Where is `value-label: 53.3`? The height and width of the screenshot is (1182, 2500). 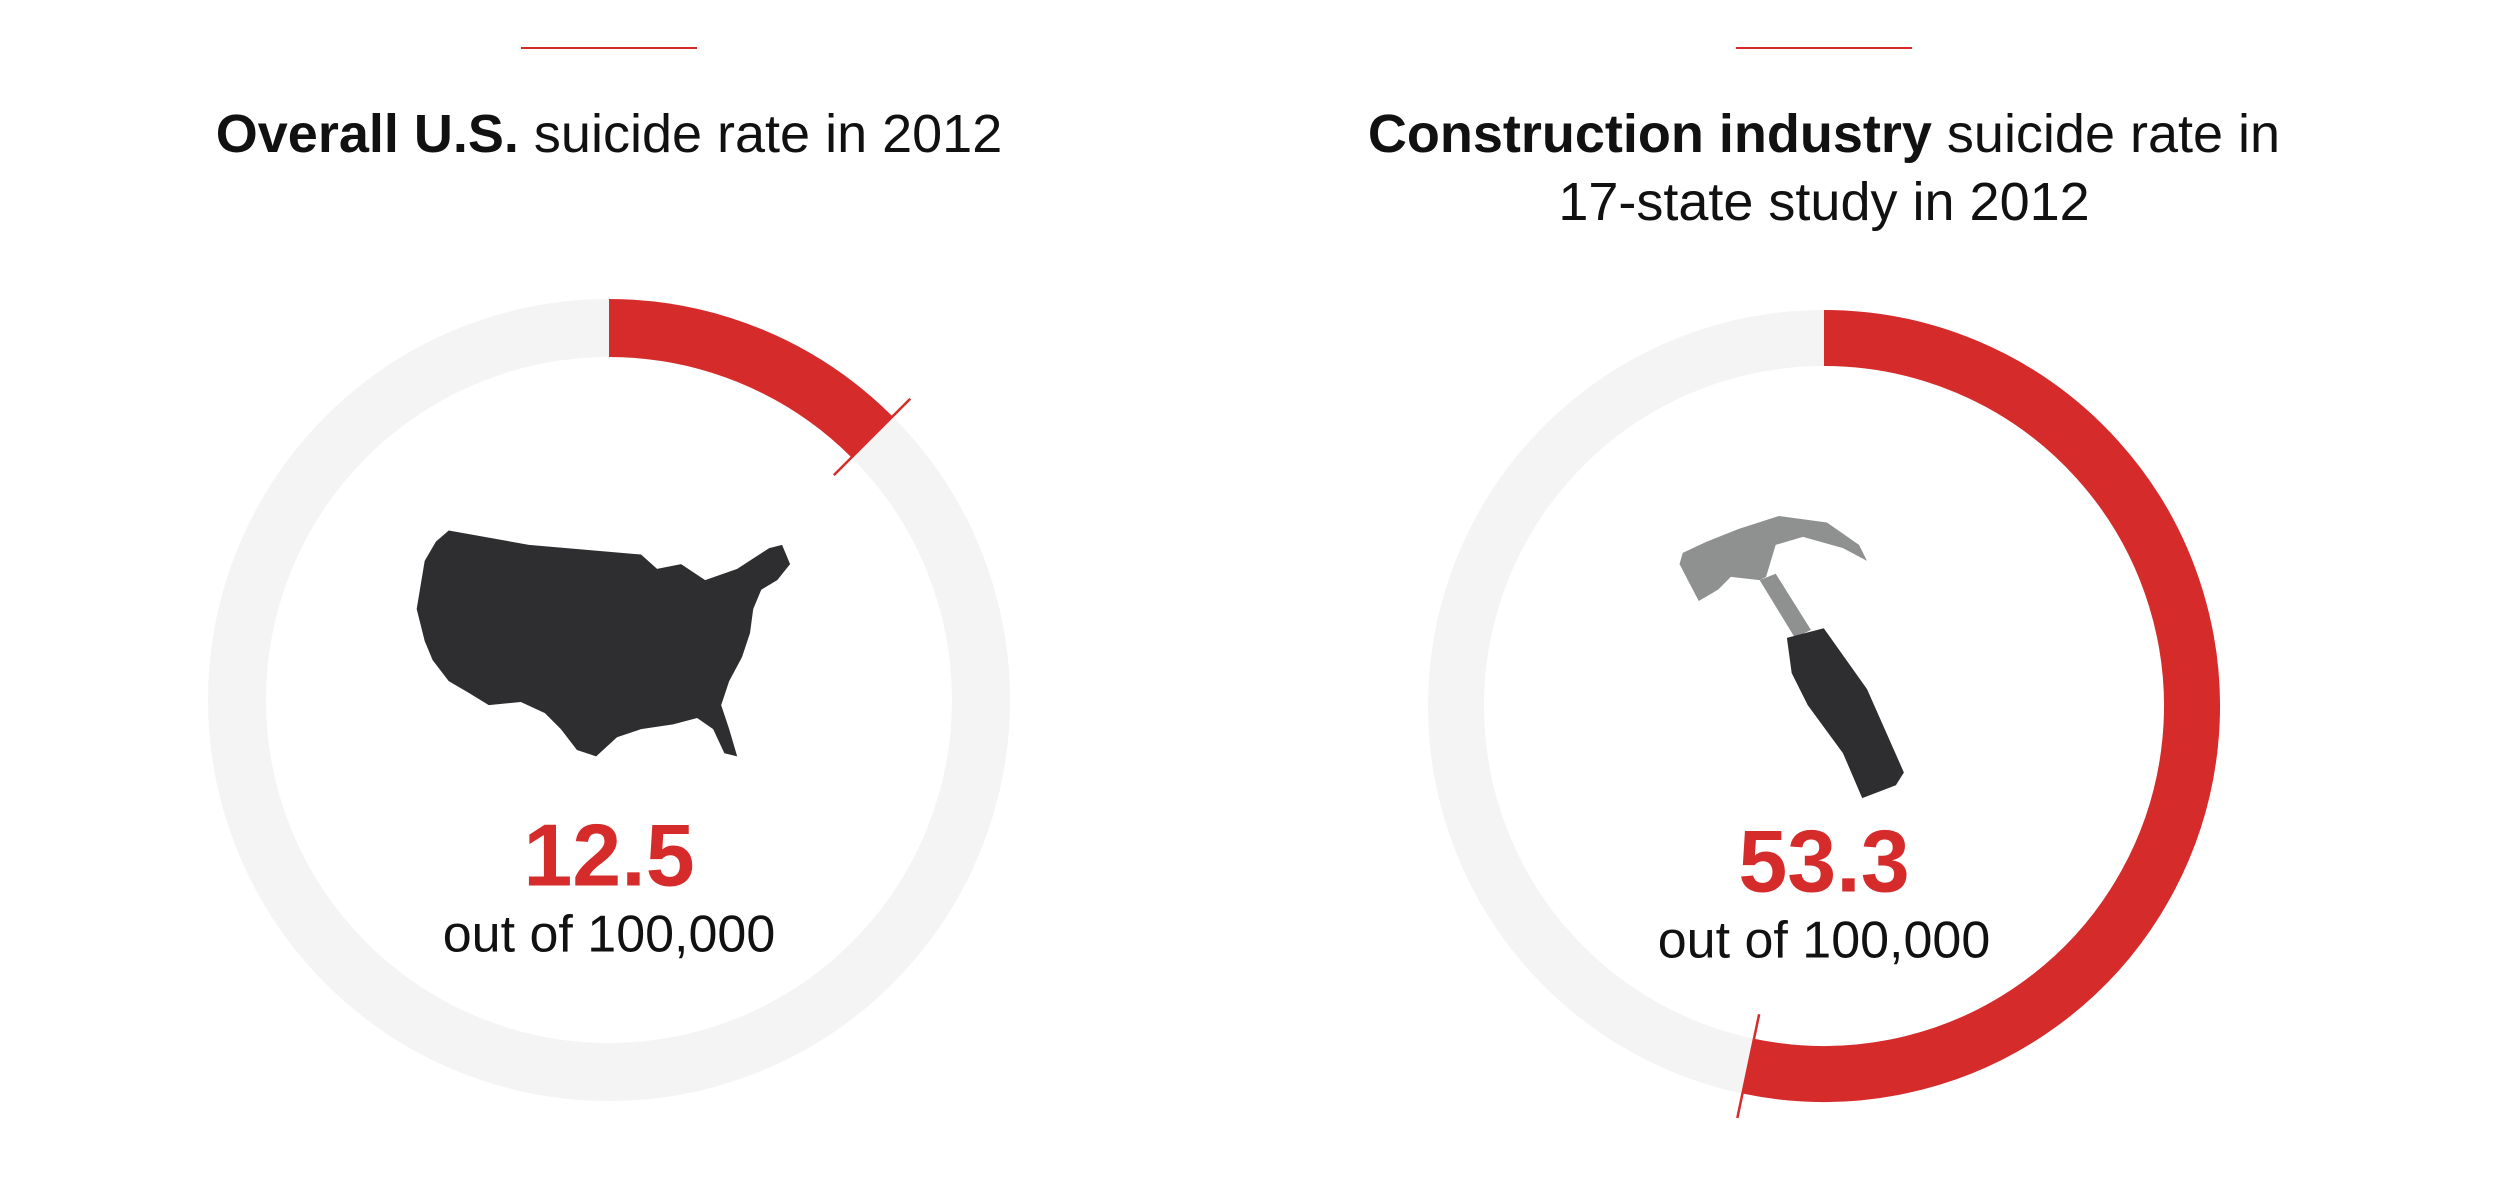
value-label: 53.3 is located at coordinates (1823, 860).